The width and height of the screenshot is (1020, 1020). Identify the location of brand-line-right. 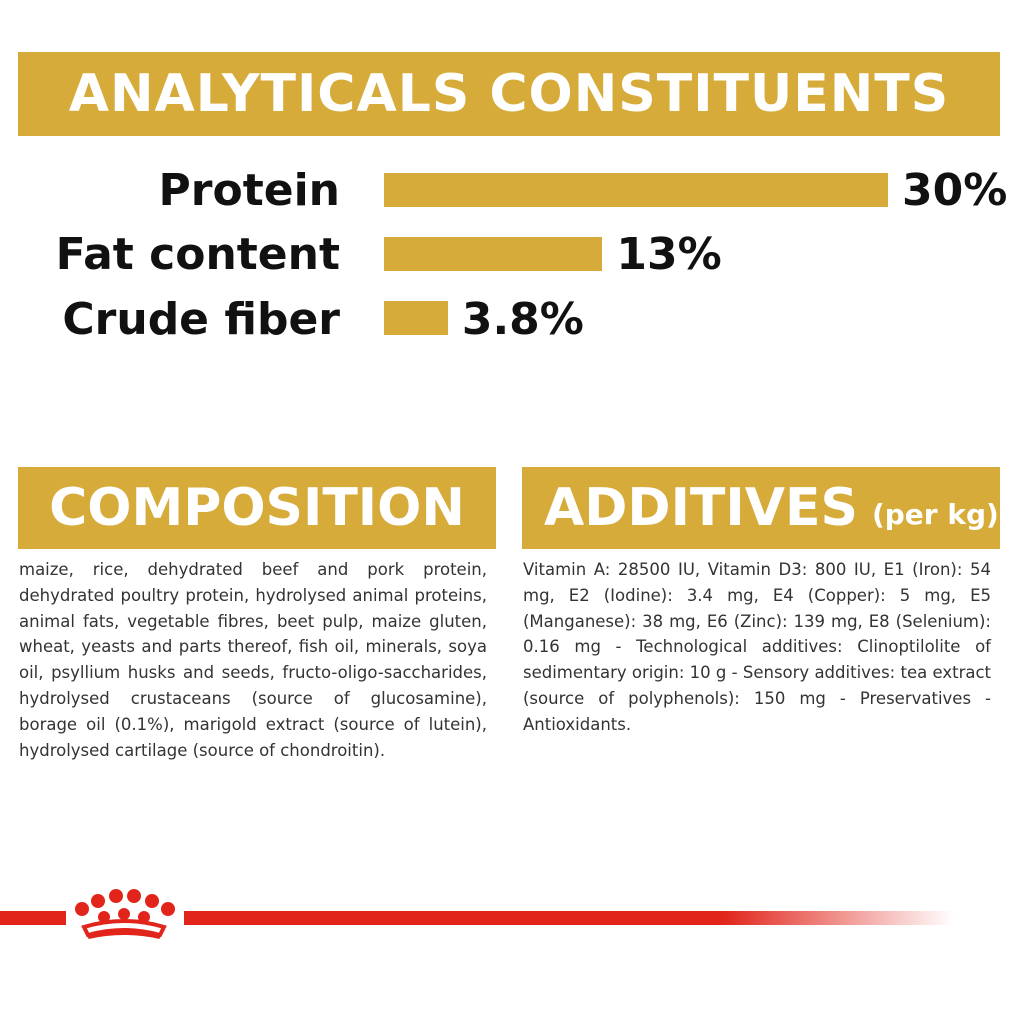
(569, 918).